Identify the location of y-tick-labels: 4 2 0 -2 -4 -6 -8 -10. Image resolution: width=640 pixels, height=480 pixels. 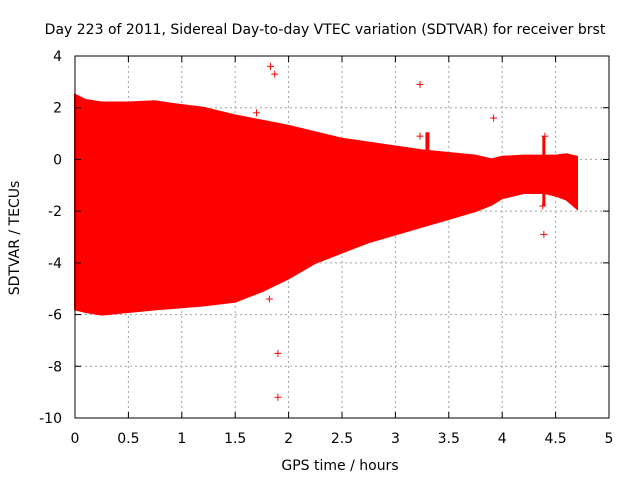
(50, 238).